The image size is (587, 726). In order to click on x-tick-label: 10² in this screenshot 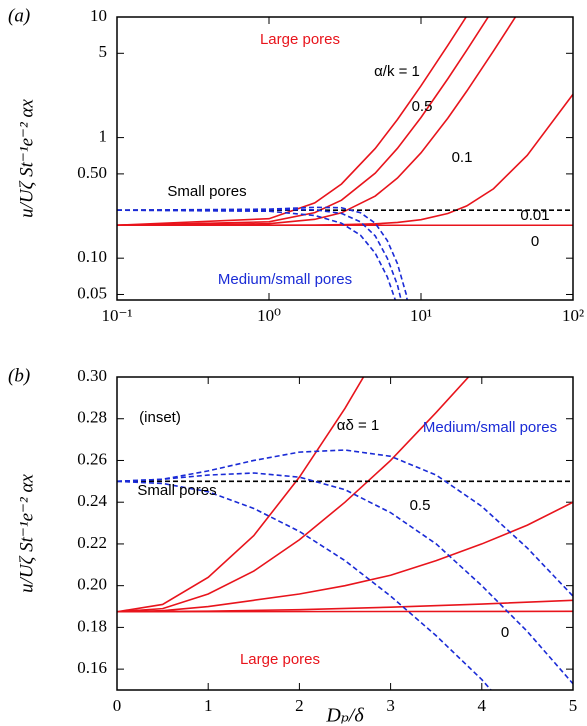, I will do `click(573, 315)`.